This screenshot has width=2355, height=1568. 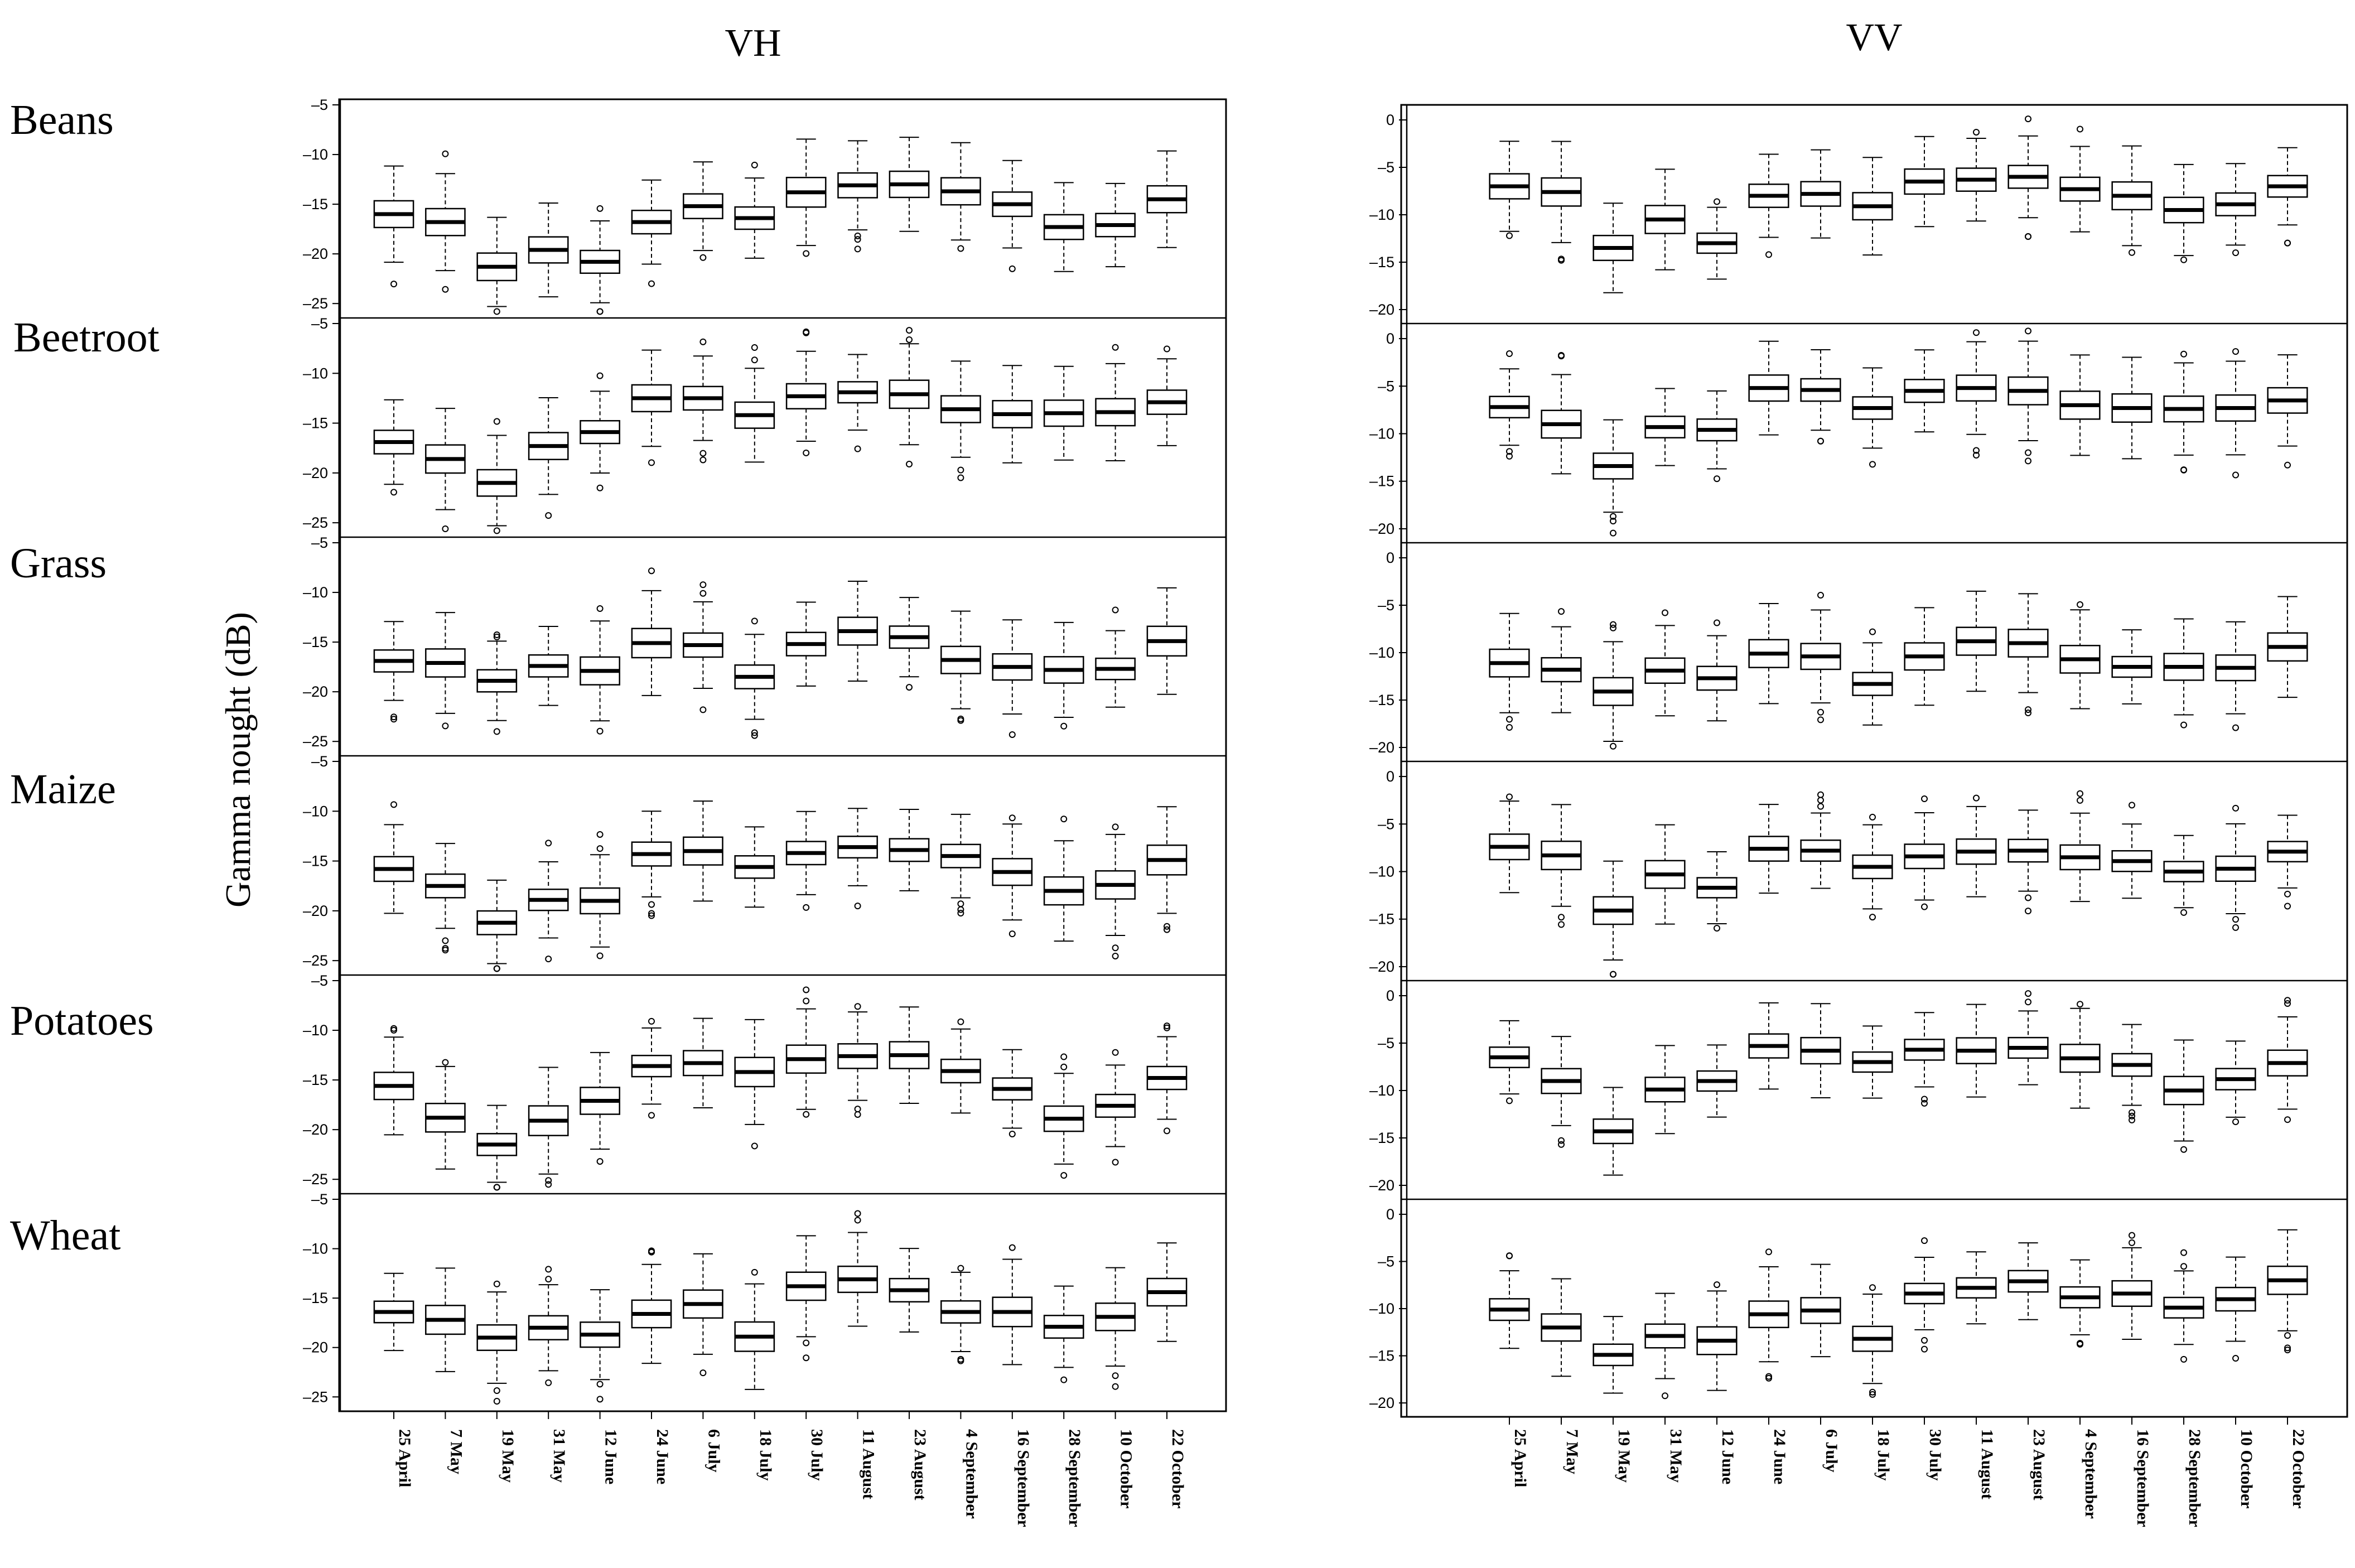 What do you see at coordinates (1390, 339) in the screenshot?
I see `vv-y-tick-label: 0` at bounding box center [1390, 339].